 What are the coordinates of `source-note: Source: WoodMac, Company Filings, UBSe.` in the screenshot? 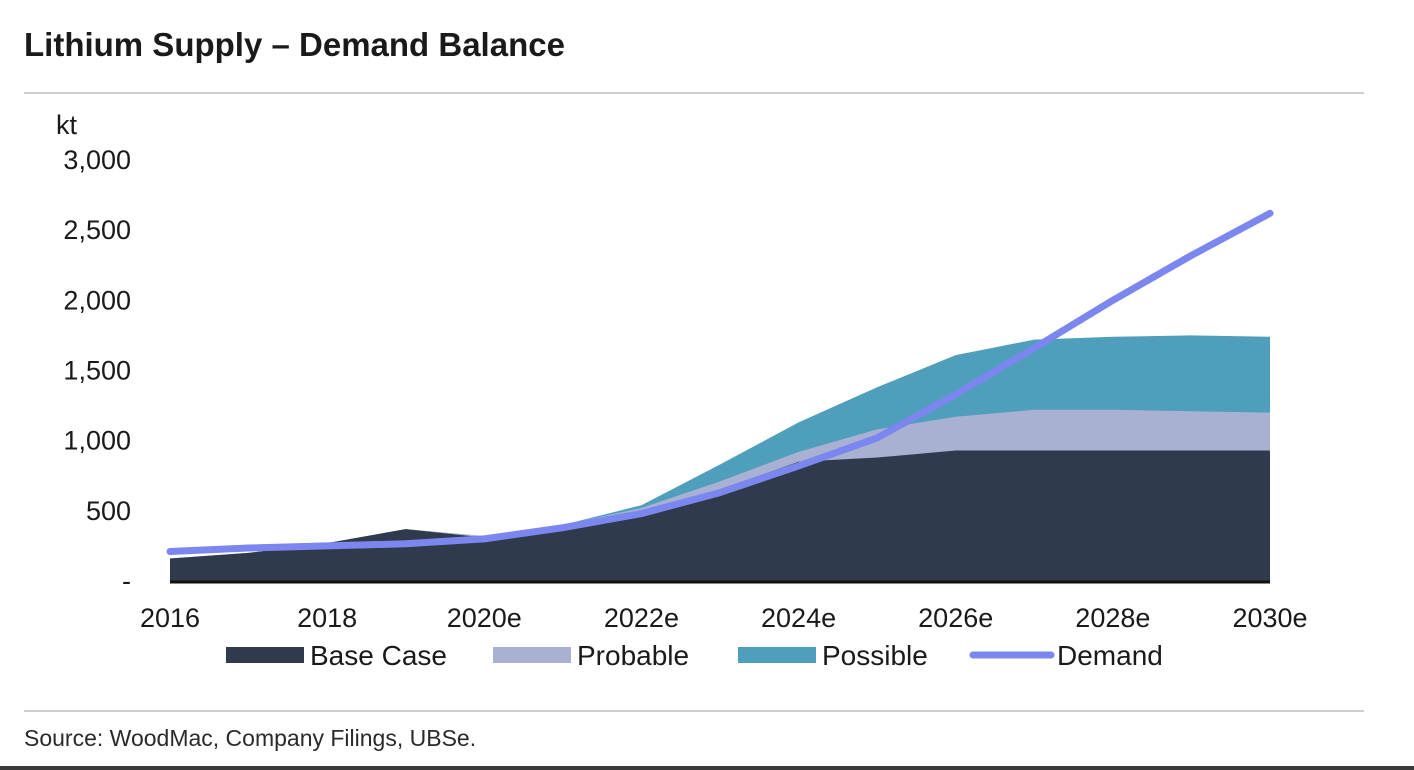 It's located at (250, 738).